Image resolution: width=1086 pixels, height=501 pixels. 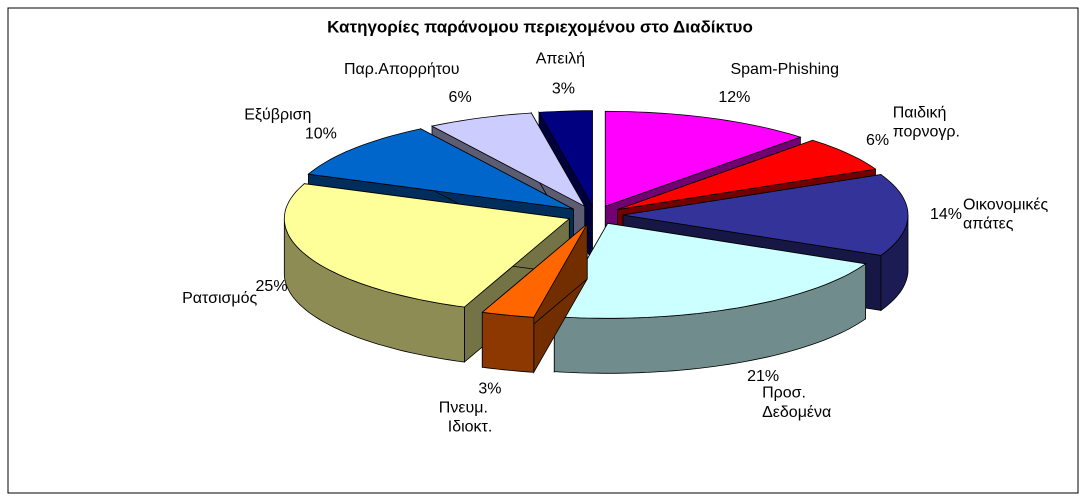 I want to click on data-label: 25%, so click(x=272, y=286).